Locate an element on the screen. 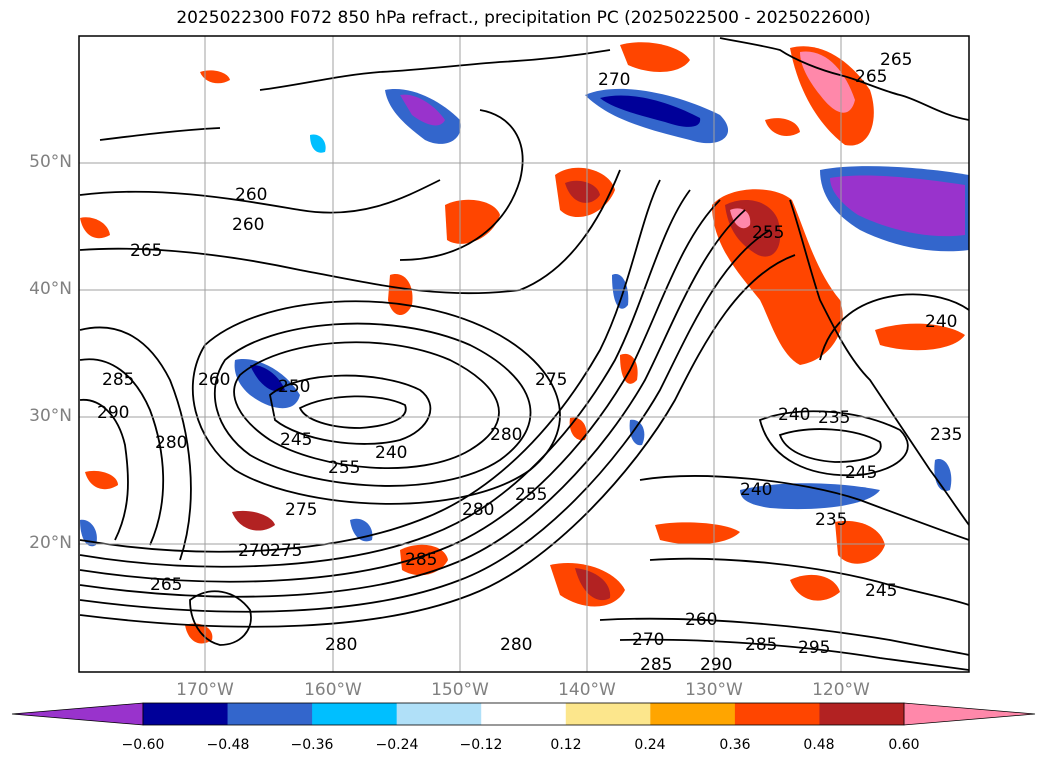  colorbar-tick-label: −0.60 is located at coordinates (143, 745).